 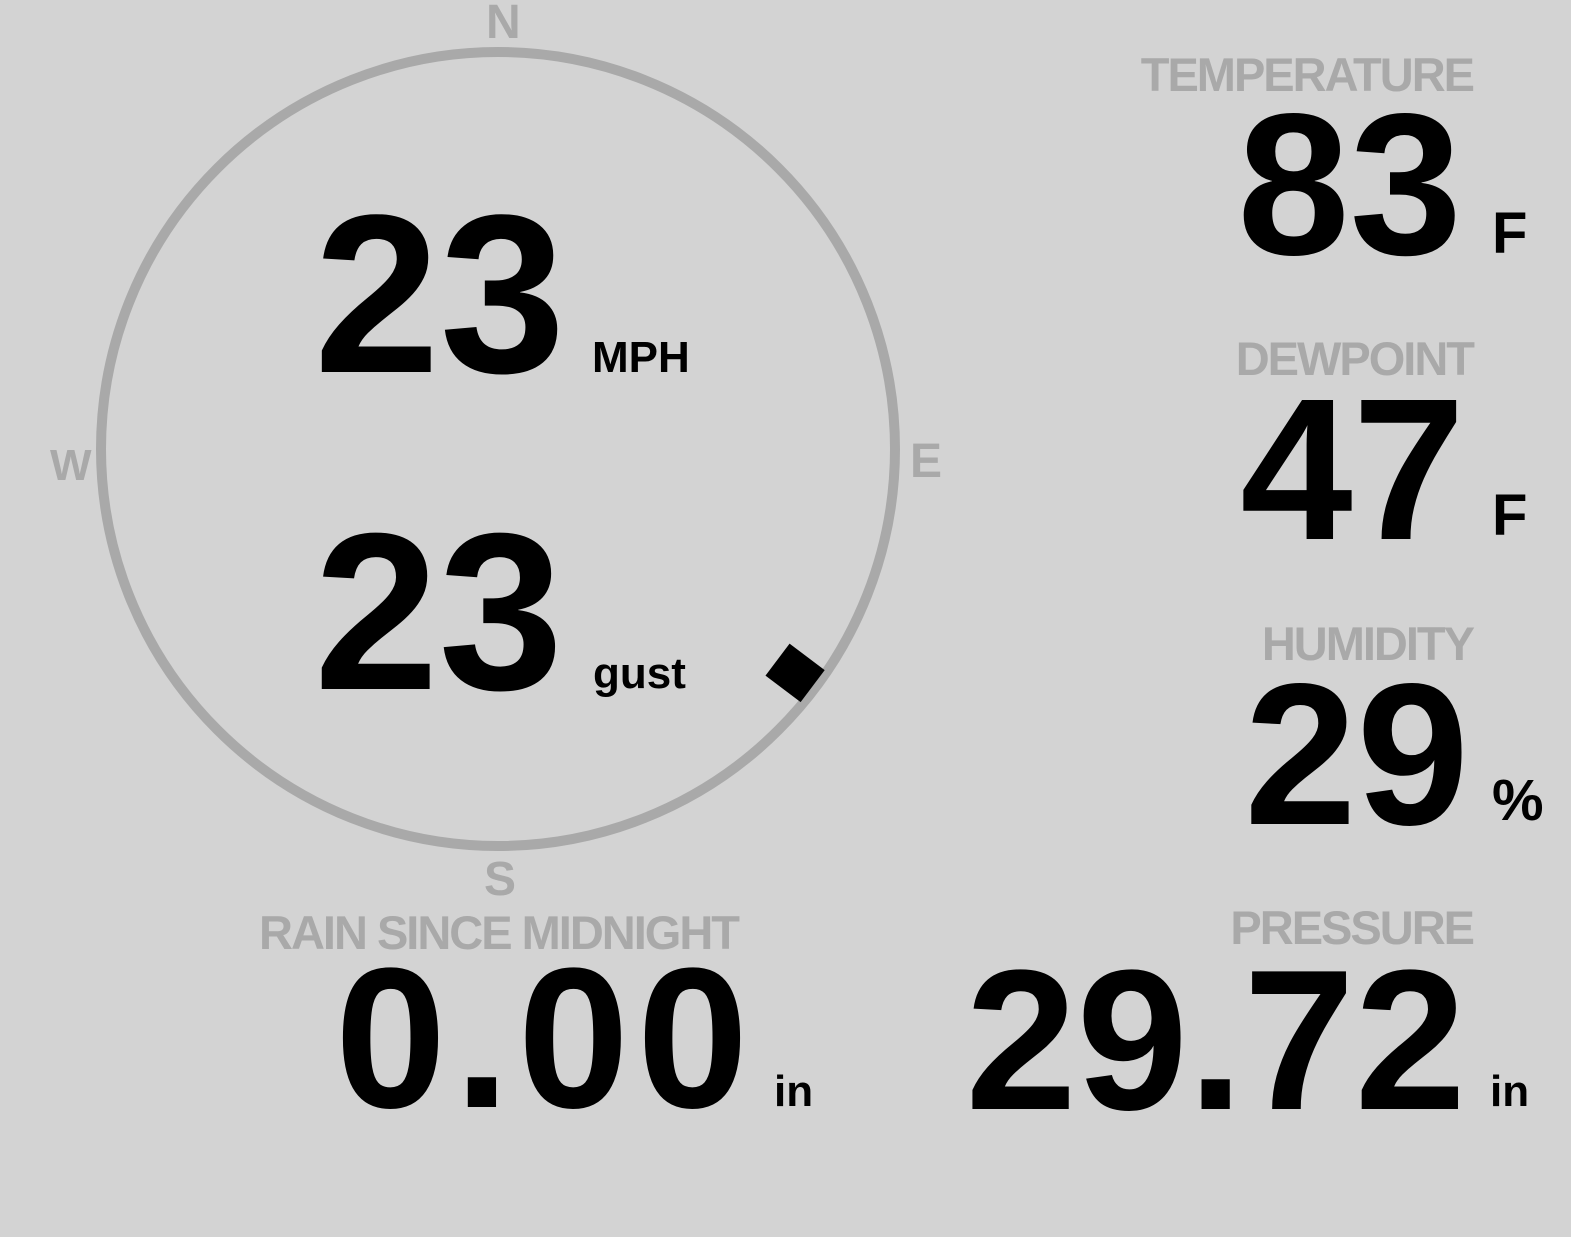 What do you see at coordinates (439, 612) in the screenshot?
I see `wind-gust-value: 23` at bounding box center [439, 612].